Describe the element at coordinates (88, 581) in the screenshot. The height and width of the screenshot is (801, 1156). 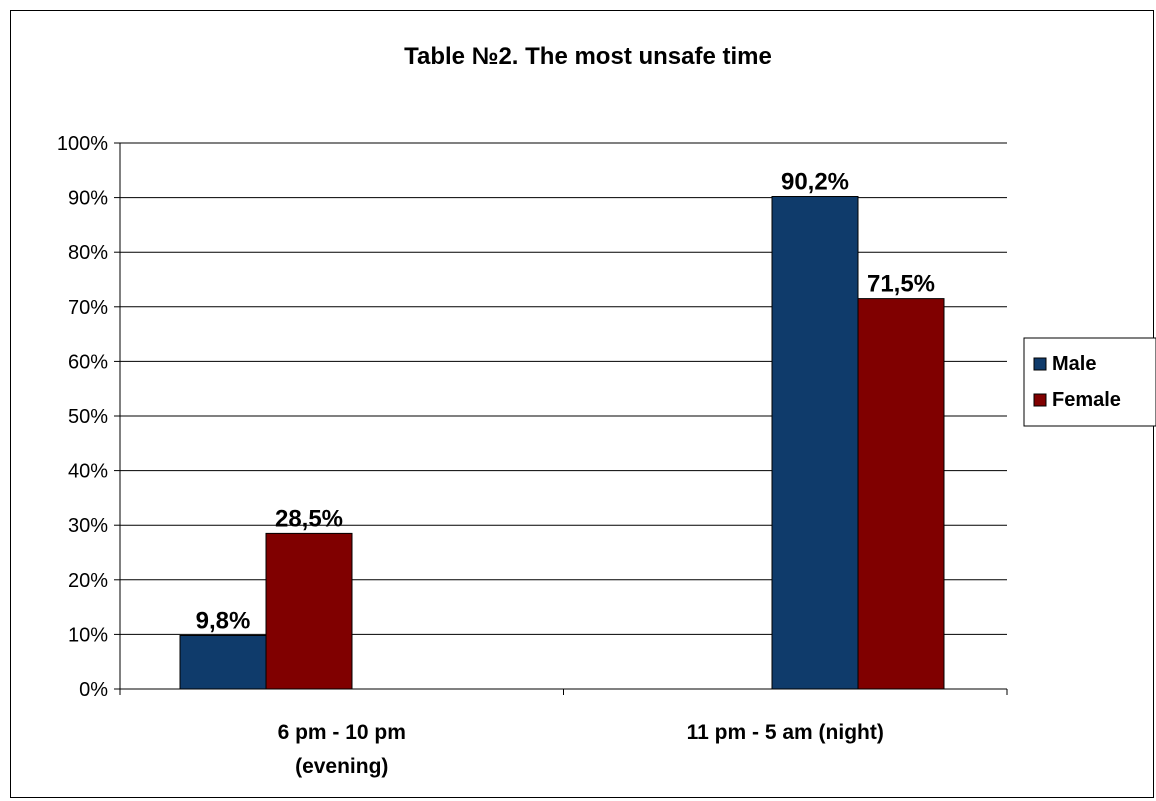
I see `y-tick-label: 20%` at that location.